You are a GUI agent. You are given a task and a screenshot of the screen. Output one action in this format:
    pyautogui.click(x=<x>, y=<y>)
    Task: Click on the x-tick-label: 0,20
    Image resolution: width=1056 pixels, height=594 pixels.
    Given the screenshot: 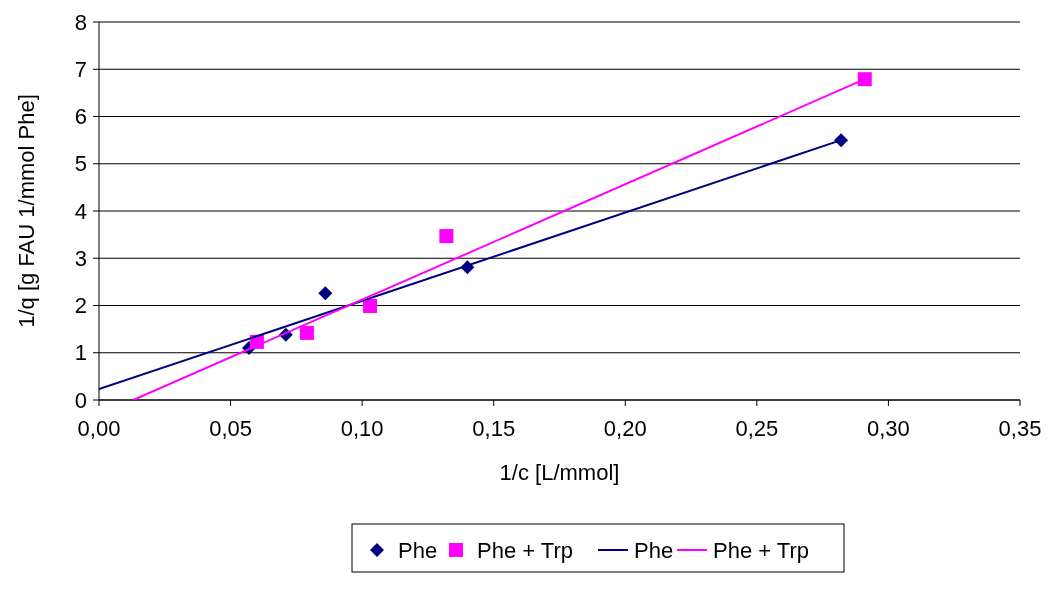 What is the action you would take?
    pyautogui.click(x=625, y=428)
    